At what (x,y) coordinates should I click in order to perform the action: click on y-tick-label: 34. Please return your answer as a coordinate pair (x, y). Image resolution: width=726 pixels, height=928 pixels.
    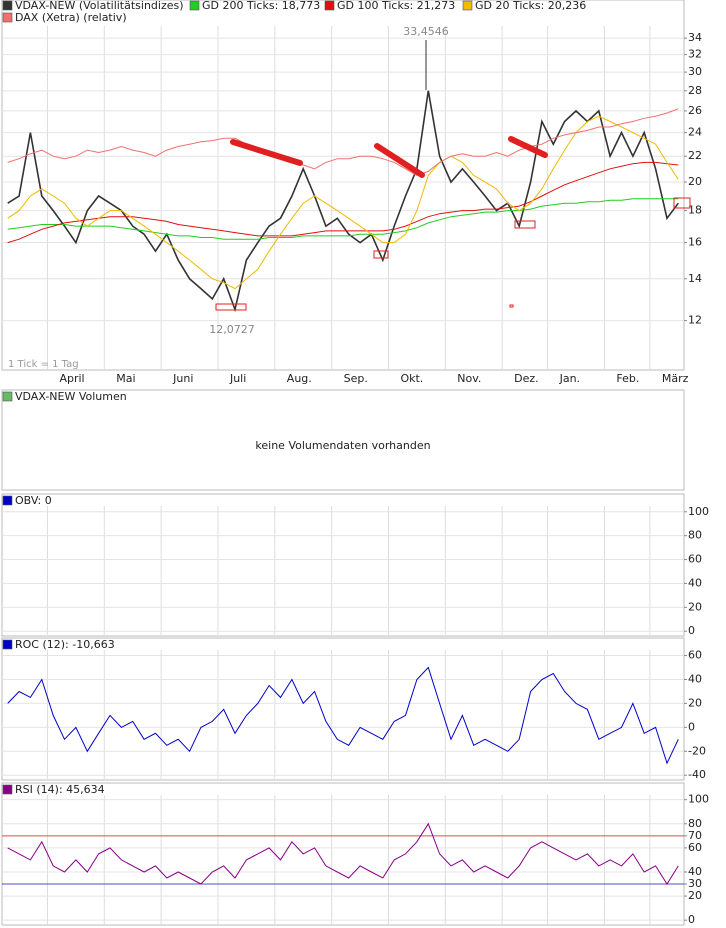
    Looking at the image, I should click on (695, 37).